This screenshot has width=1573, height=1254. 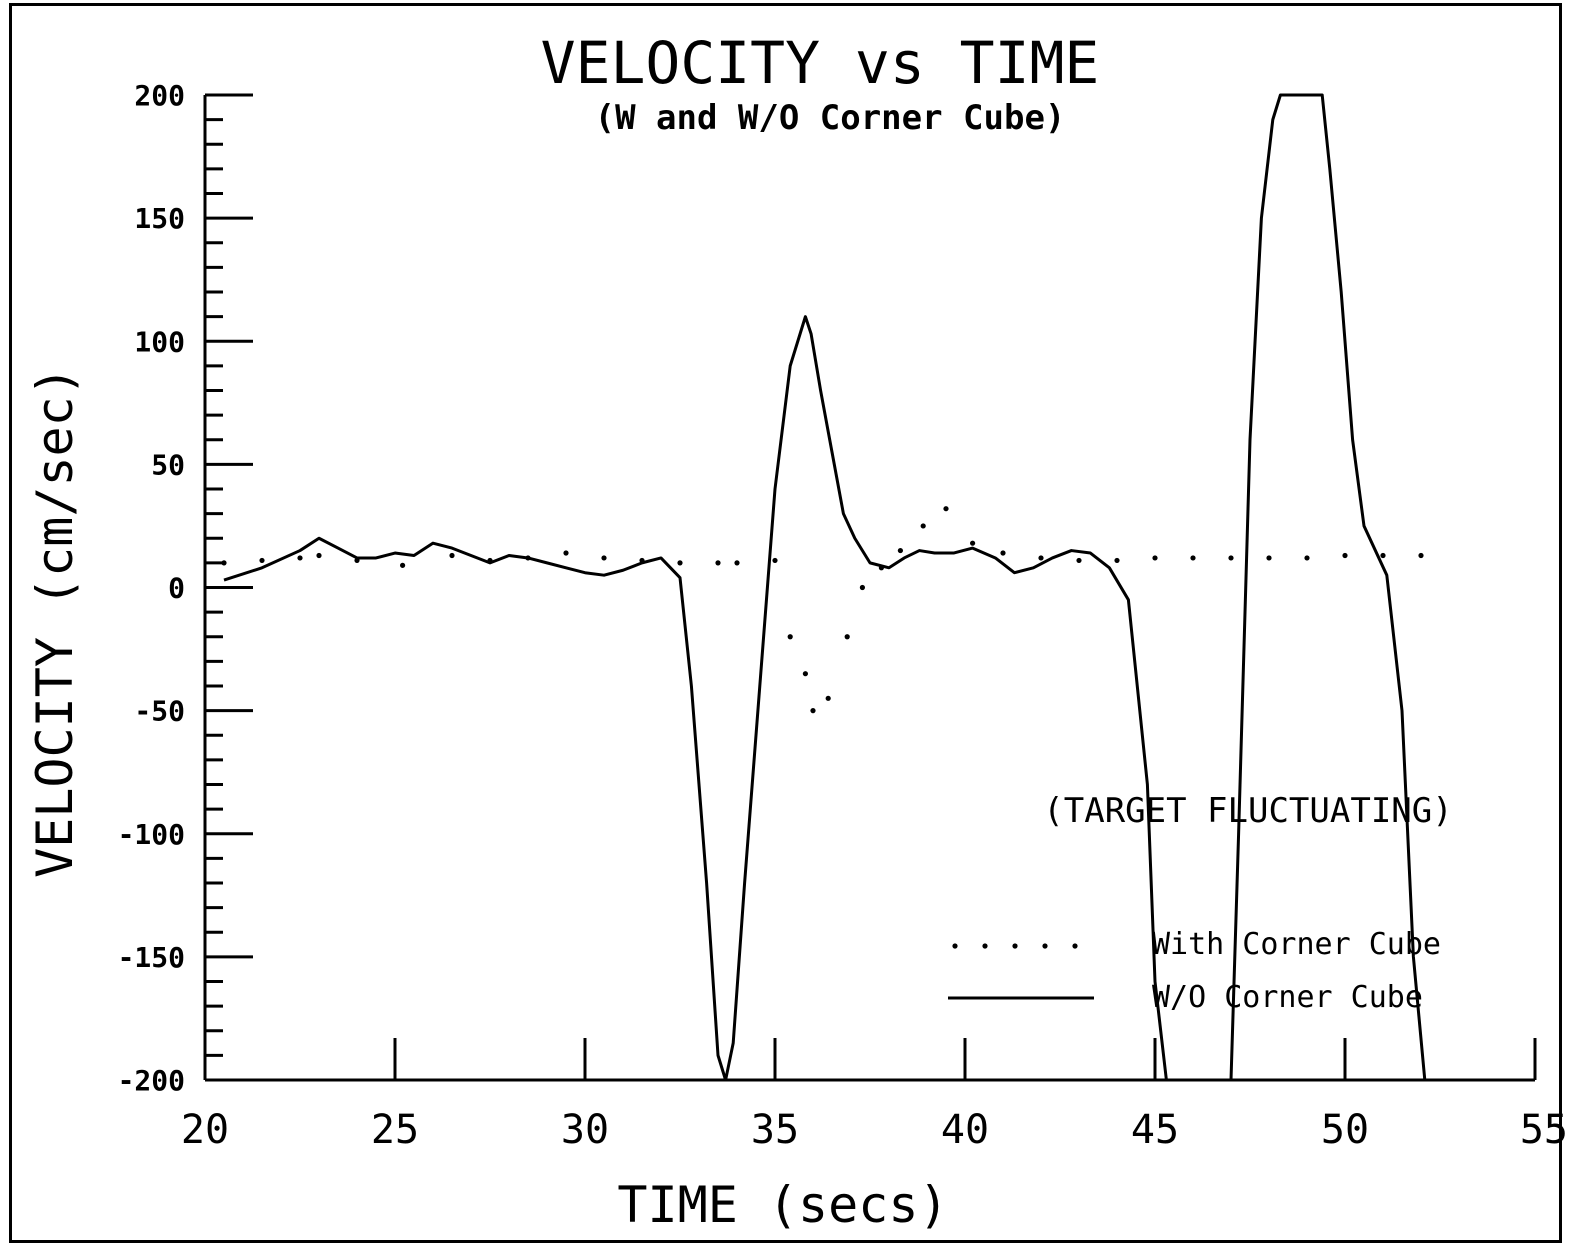 What do you see at coordinates (151, 834) in the screenshot?
I see `y-tick-label: -100` at bounding box center [151, 834].